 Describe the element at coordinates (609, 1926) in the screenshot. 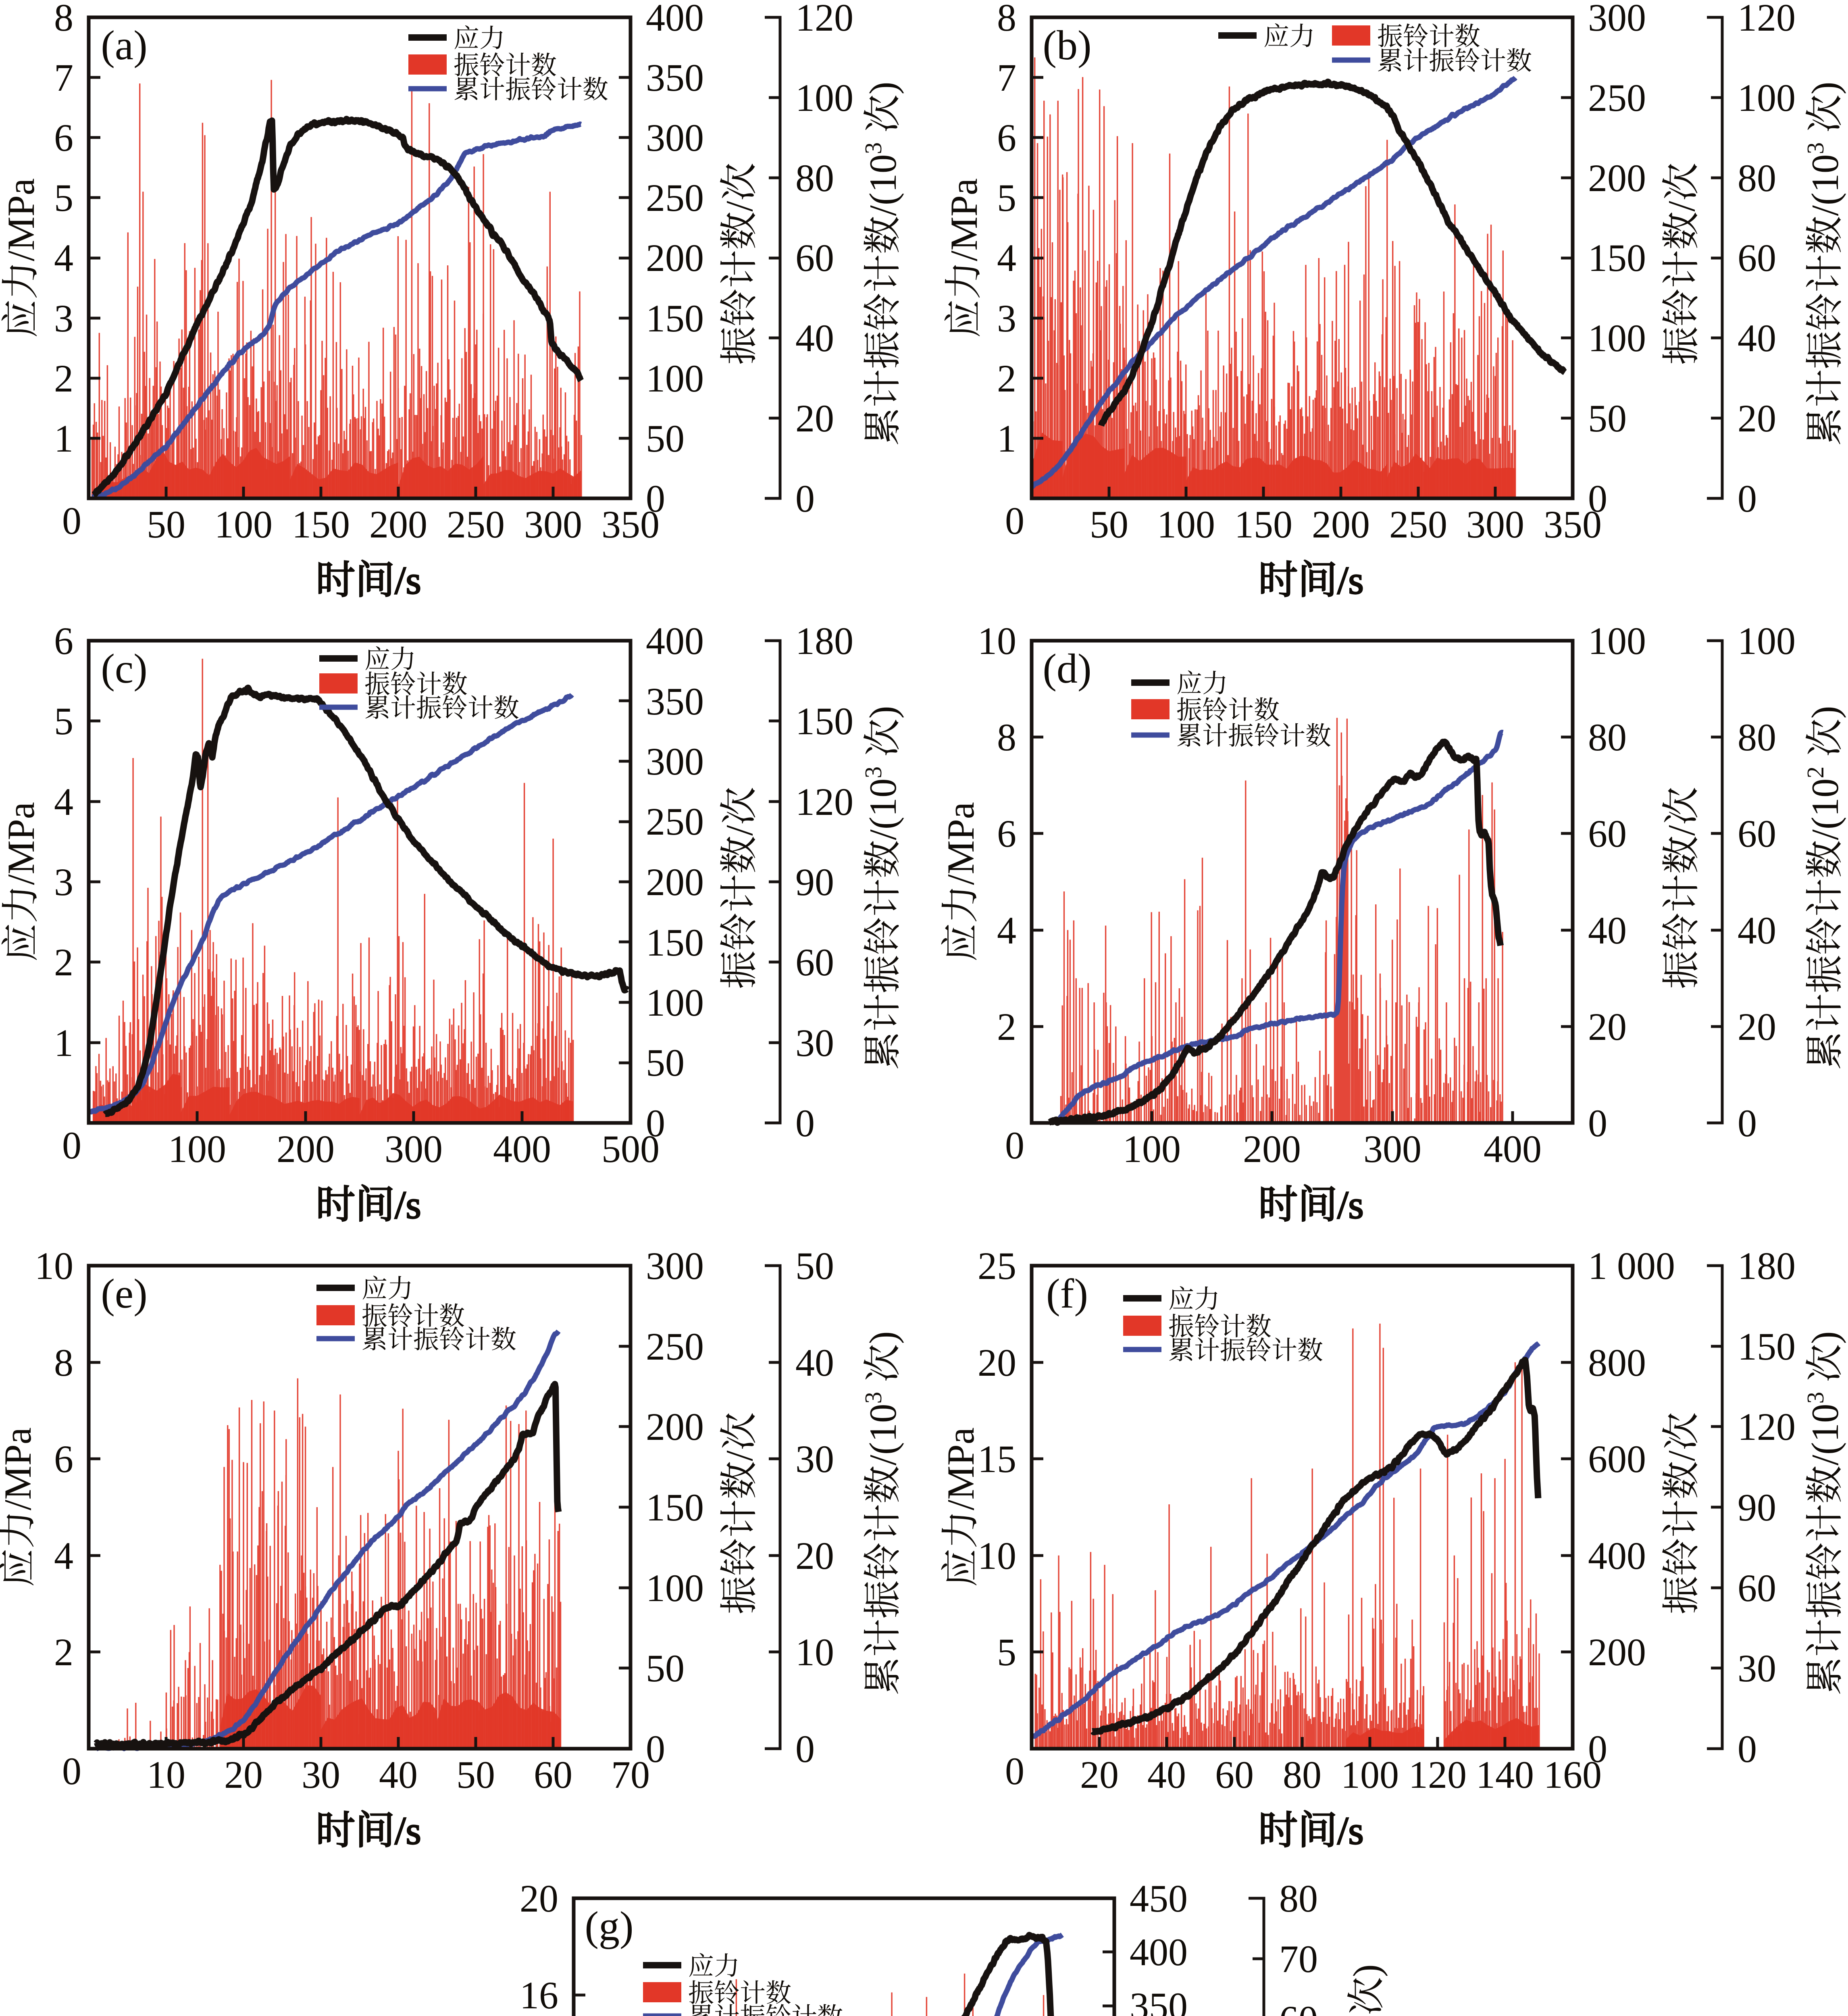

I see `svg-text: (g)` at that location.